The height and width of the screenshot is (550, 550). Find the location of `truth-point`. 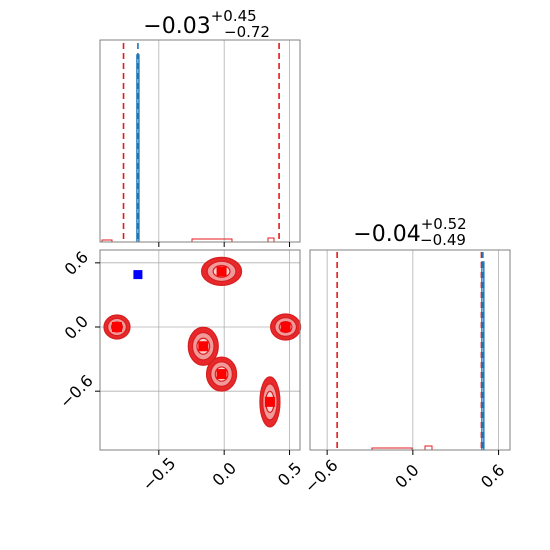

truth-point is located at coordinates (138, 275).